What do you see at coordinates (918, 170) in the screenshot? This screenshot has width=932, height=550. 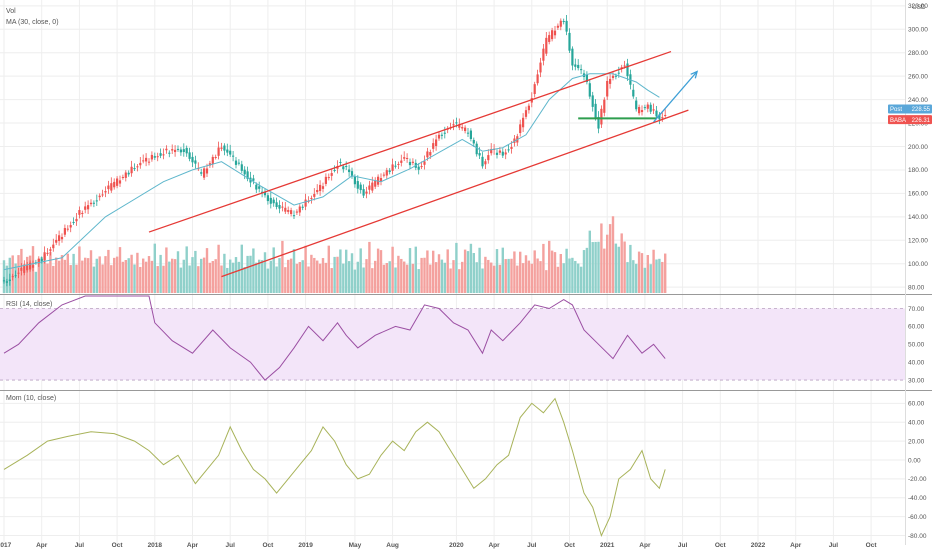 I see `price-tick-label: 180.00` at bounding box center [918, 170].